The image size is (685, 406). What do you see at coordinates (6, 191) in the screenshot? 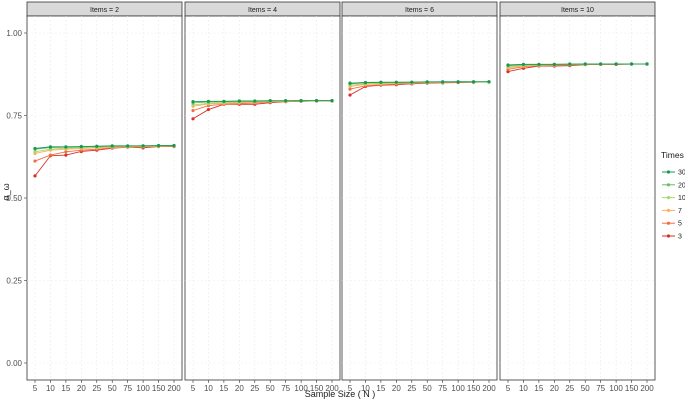
I see `y-axis-title: α_ω` at bounding box center [6, 191].